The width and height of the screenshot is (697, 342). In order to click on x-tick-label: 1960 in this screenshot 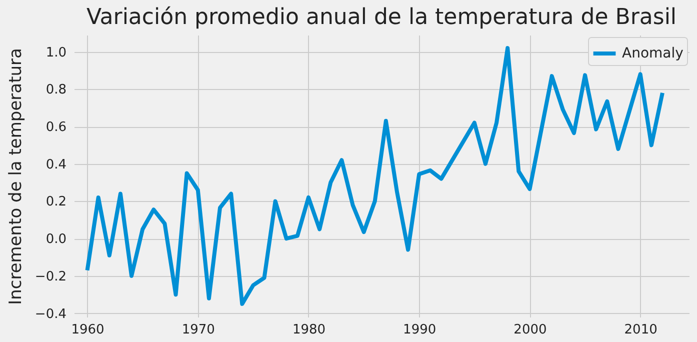, I will do `click(87, 330)`.